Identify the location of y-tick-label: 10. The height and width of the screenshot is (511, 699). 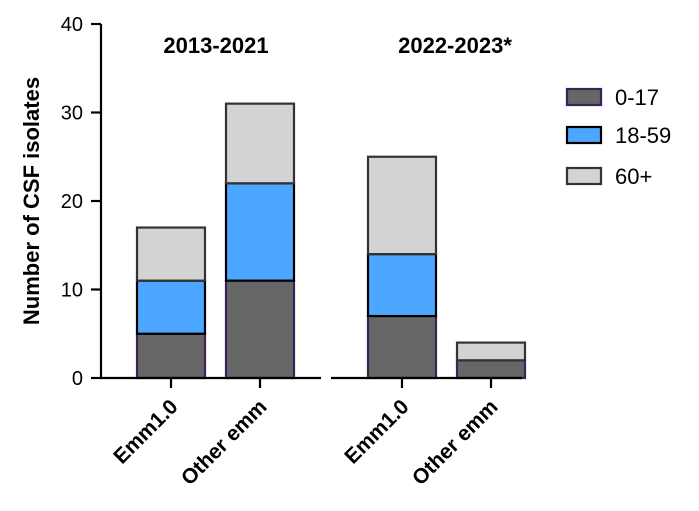
(72, 291).